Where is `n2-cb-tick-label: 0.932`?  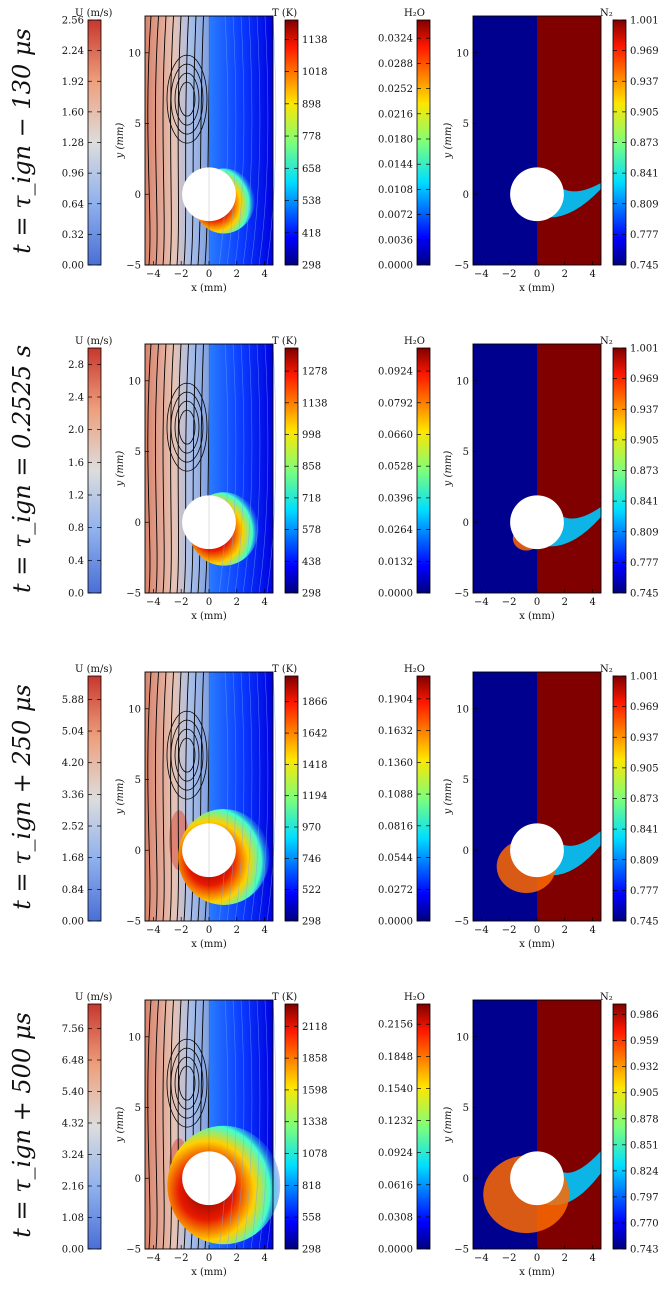 n2-cb-tick-label: 0.932 is located at coordinates (644, 1067).